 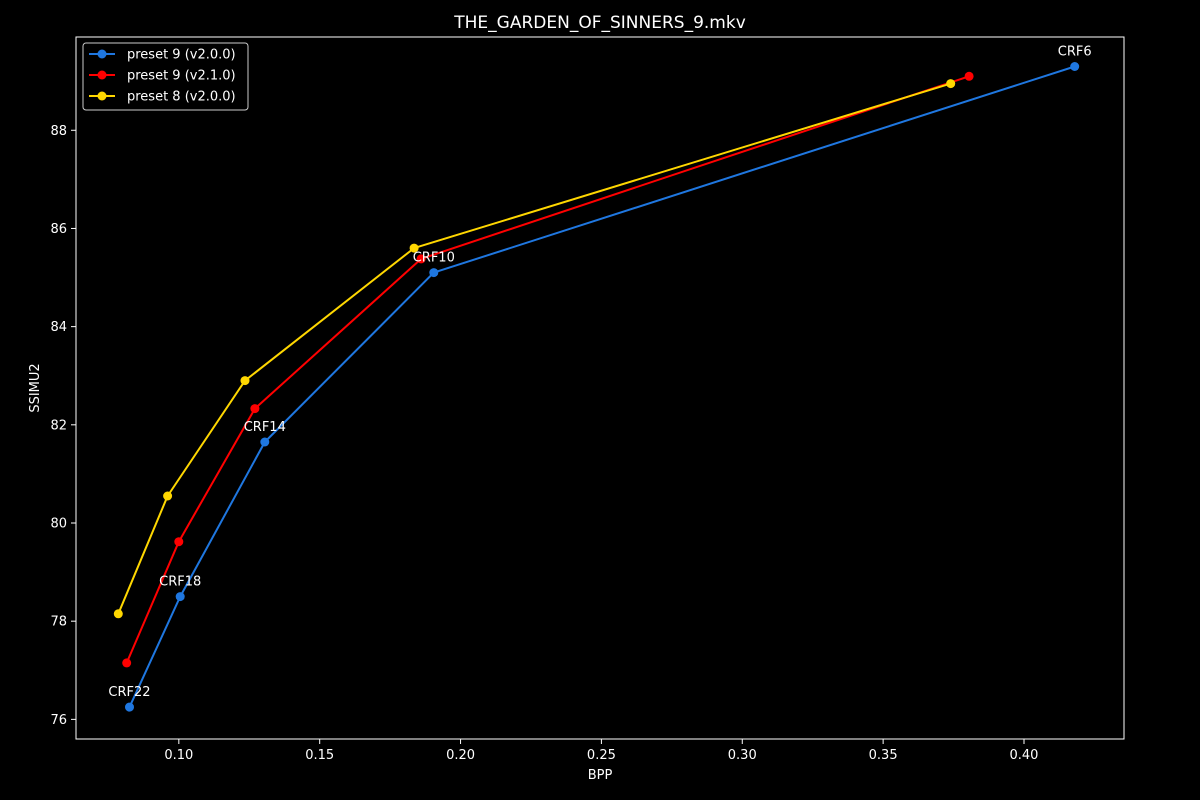 What do you see at coordinates (35, 387) in the screenshot?
I see `y-axis-label: SSIMU2` at bounding box center [35, 387].